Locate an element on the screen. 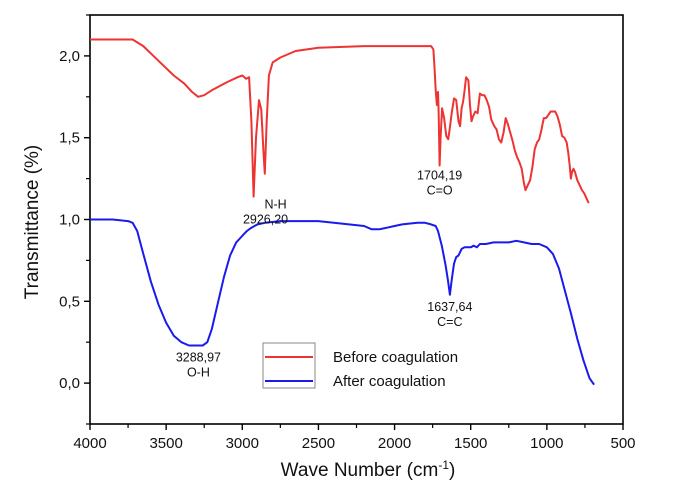 This screenshot has height=492, width=679. y-tick-label: 0,5 is located at coordinates (69, 301).